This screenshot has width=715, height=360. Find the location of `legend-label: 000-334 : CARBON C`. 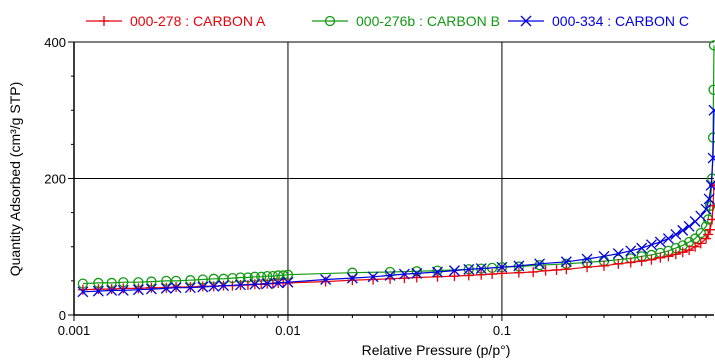

legend-label: 000-334 : CARBON C is located at coordinates (620, 21).